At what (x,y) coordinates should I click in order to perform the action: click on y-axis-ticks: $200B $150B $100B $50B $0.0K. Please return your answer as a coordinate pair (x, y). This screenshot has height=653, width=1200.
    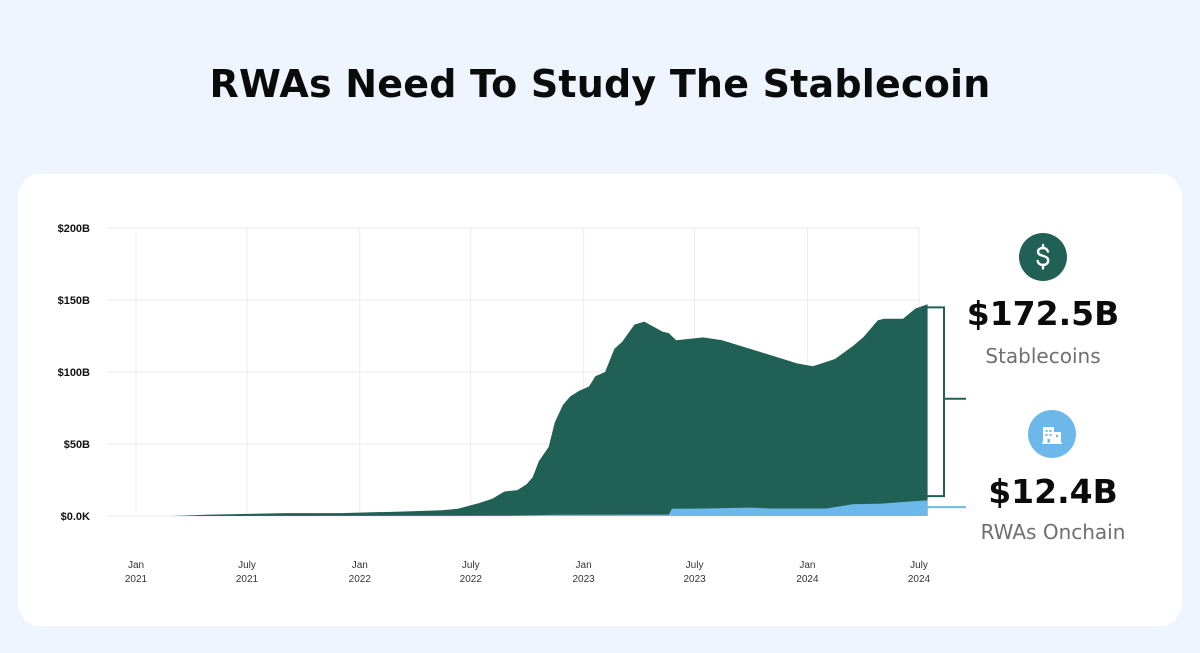
    Looking at the image, I should click on (74, 373).